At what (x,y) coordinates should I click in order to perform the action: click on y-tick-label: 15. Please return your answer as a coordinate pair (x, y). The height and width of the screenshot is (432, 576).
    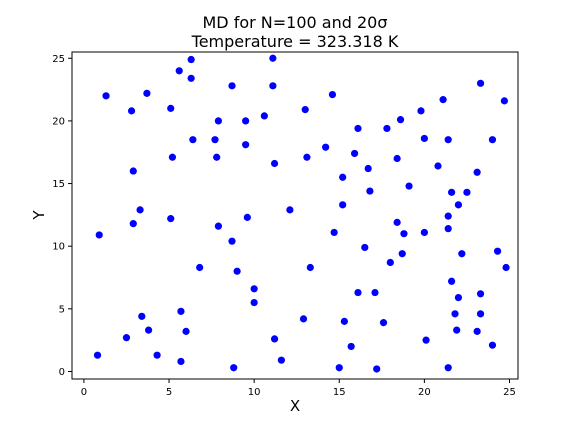
    Looking at the image, I should click on (58, 184).